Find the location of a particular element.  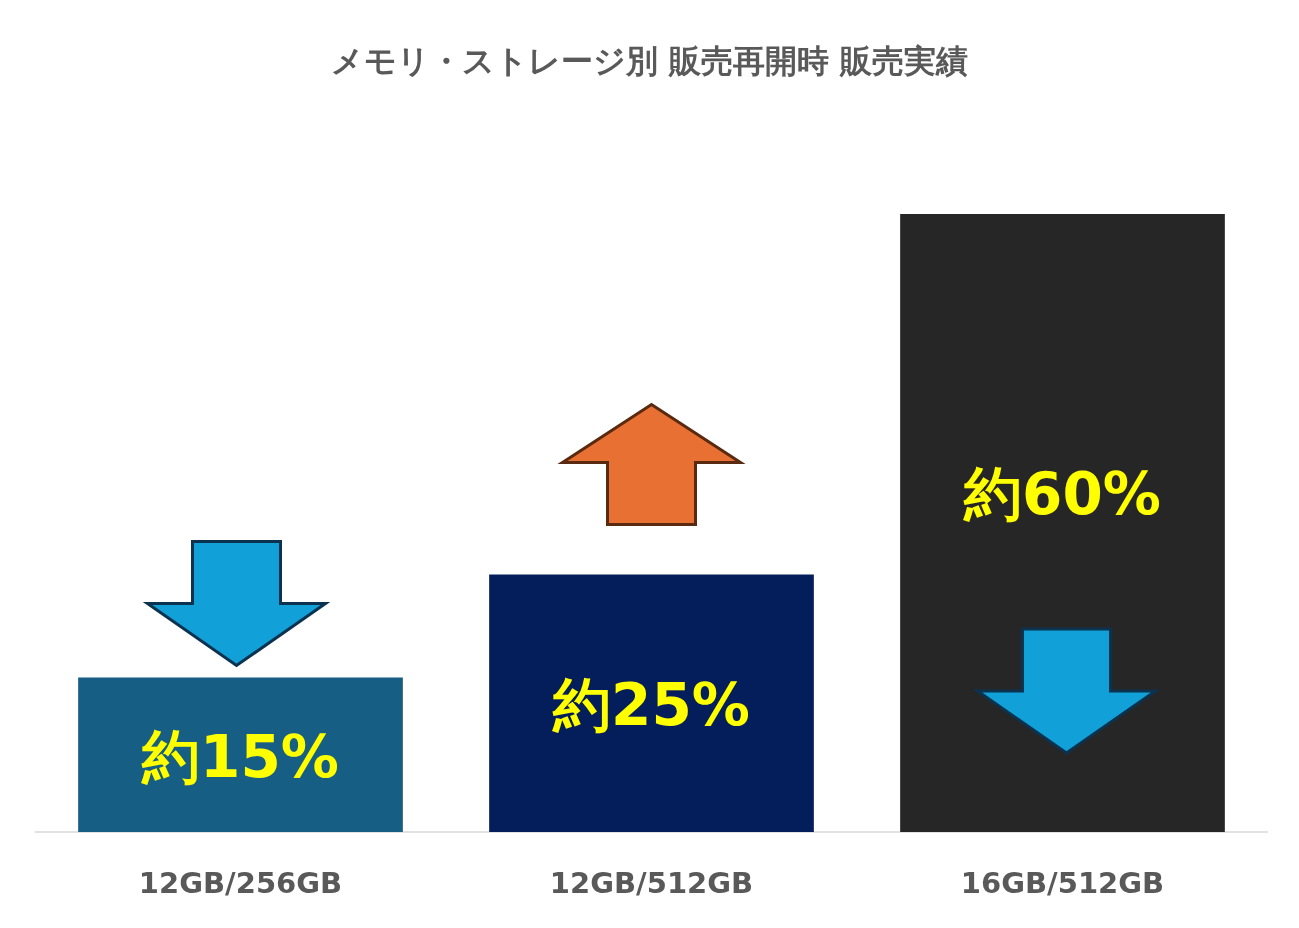

x-tick-label: 12GB/512GB is located at coordinates (651, 883).